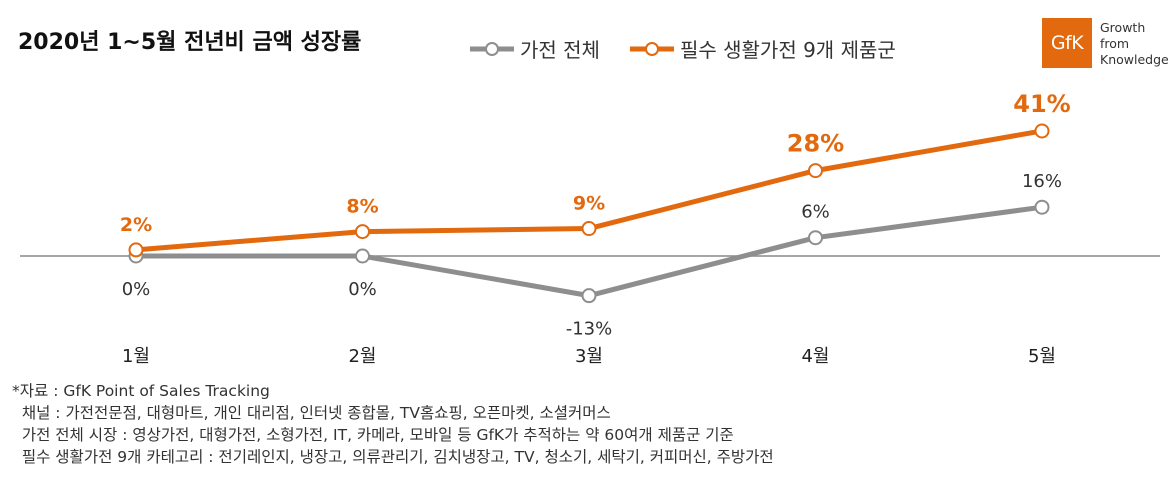  I want to click on x-tick-label: 2월, so click(362, 356).